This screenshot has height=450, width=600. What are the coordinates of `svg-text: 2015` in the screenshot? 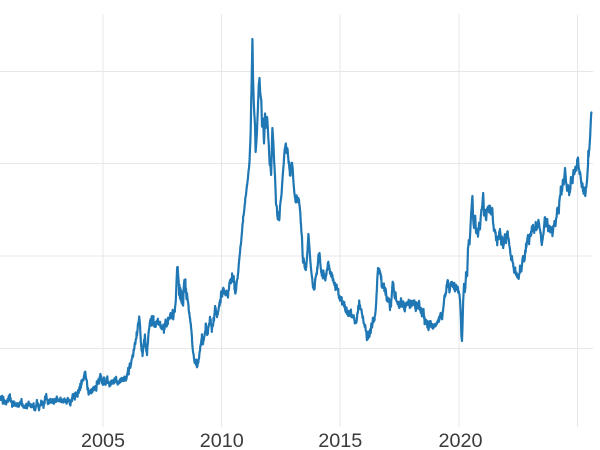 It's located at (340, 440).